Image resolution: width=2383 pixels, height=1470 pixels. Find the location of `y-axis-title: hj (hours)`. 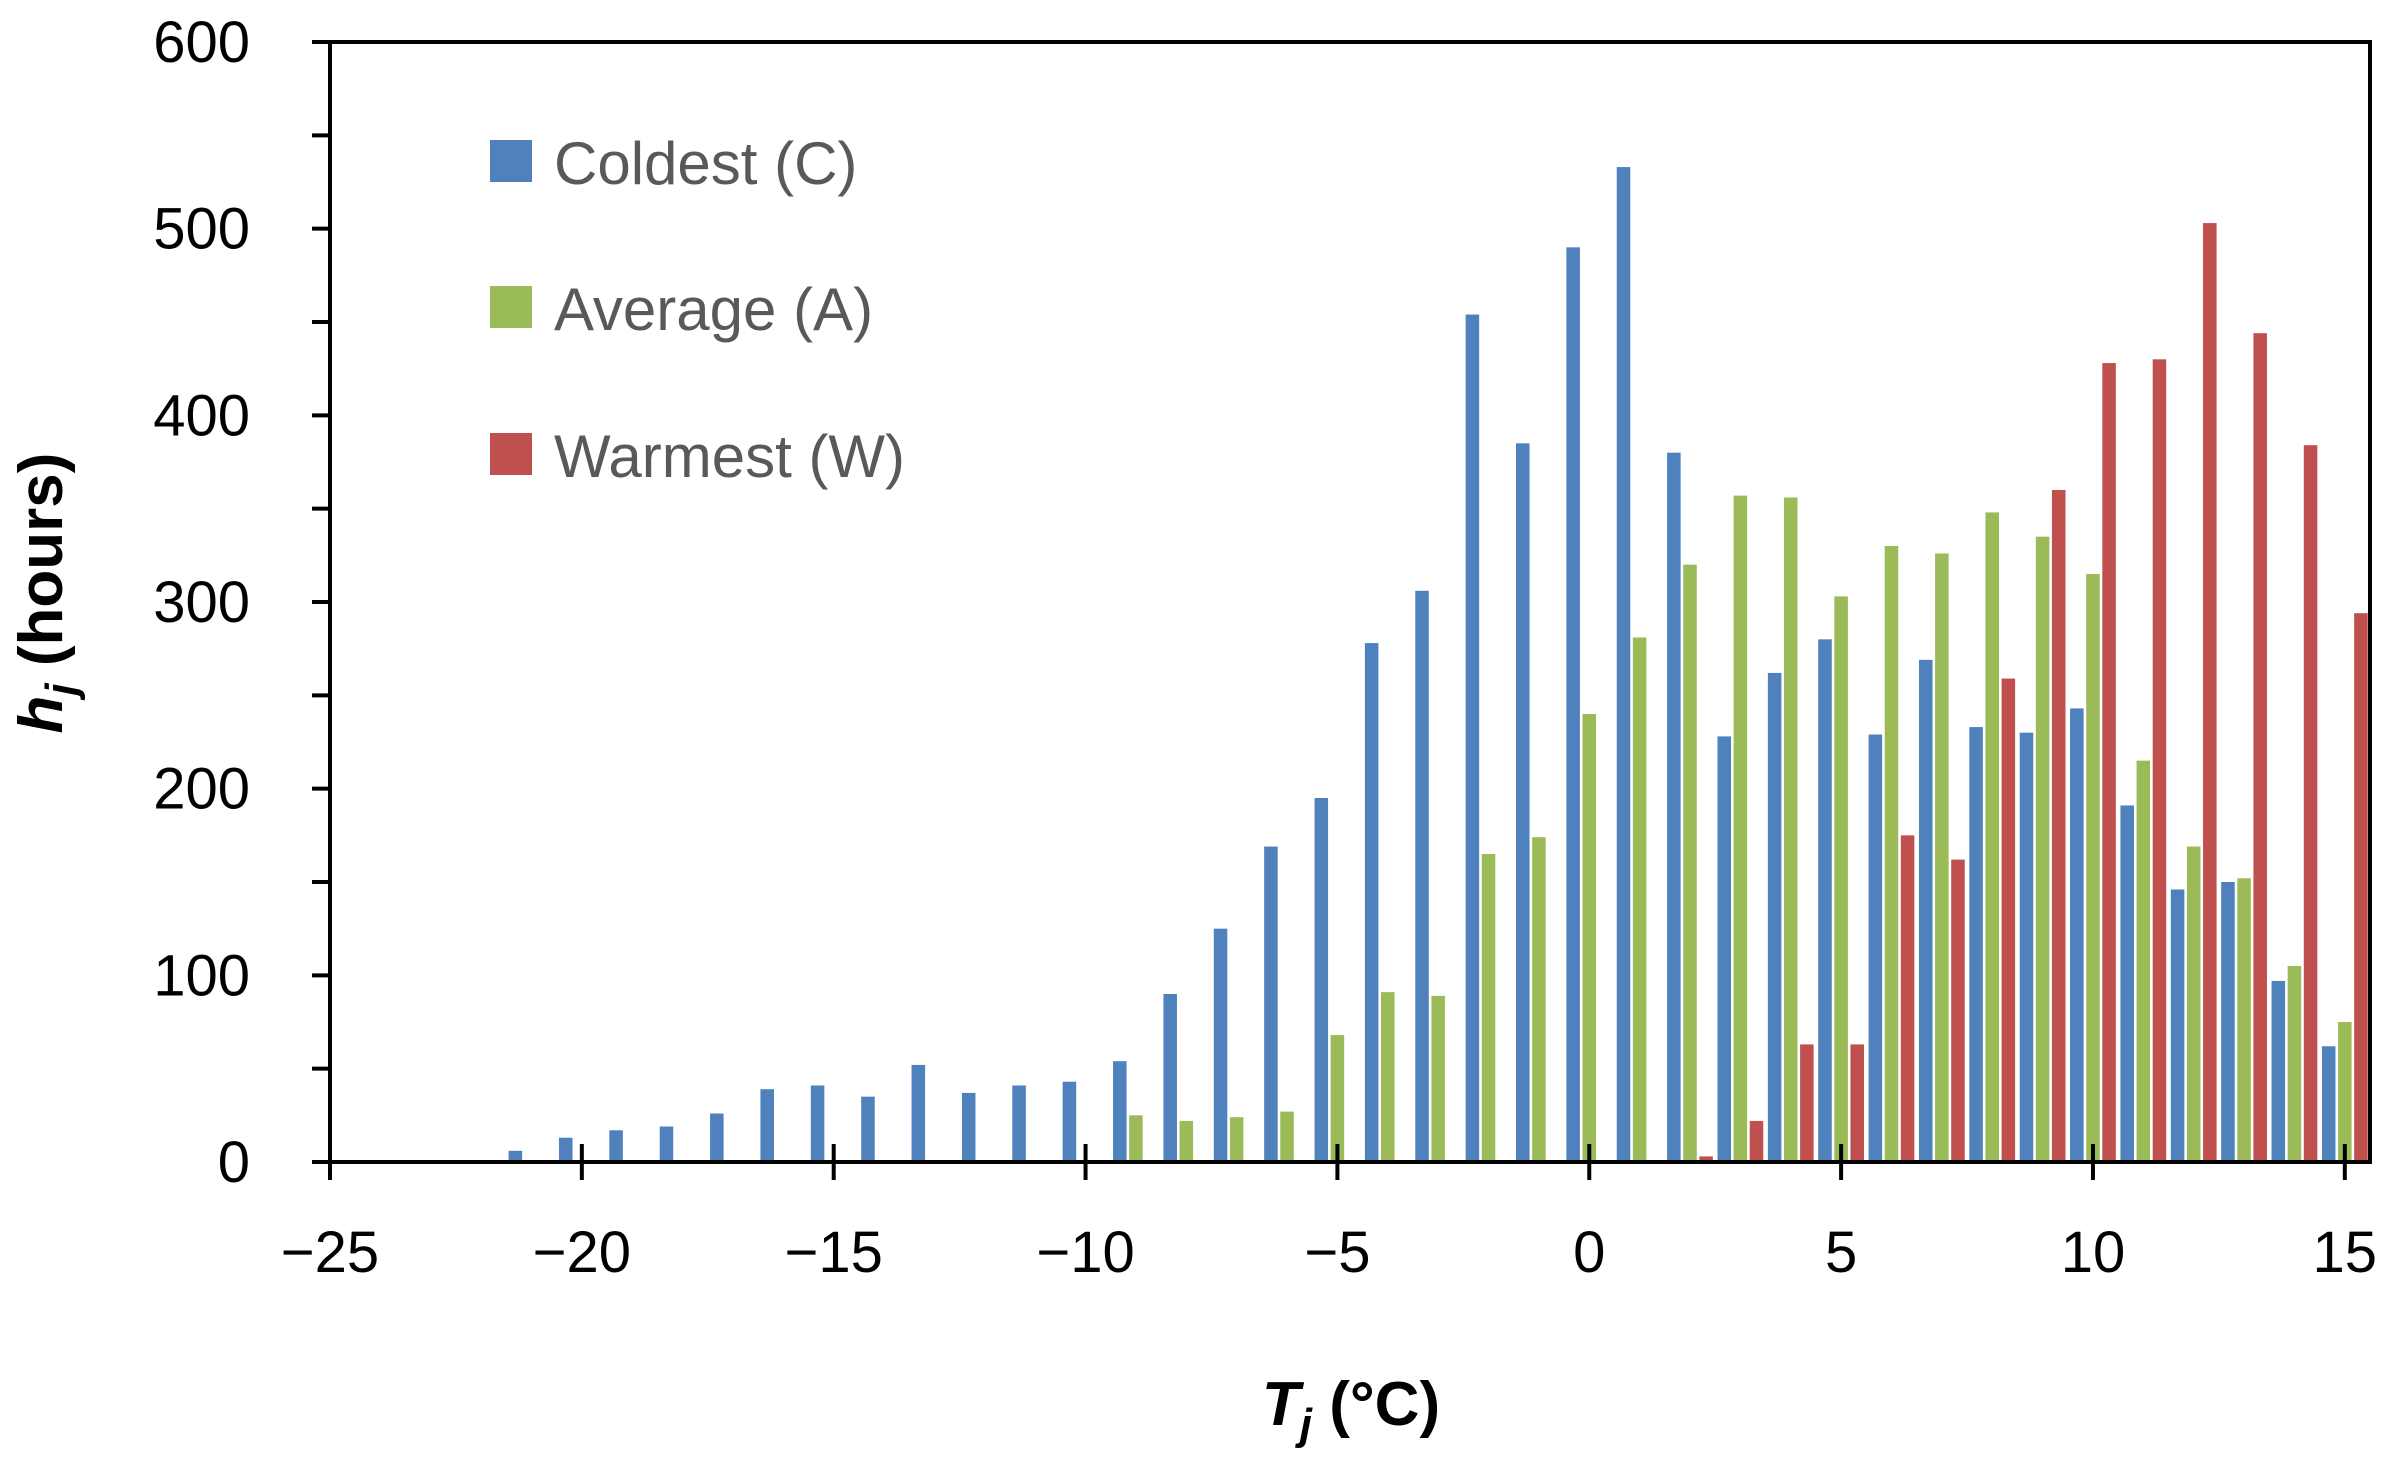

y-axis-title: hj (hours) is located at coordinates (46, 593).